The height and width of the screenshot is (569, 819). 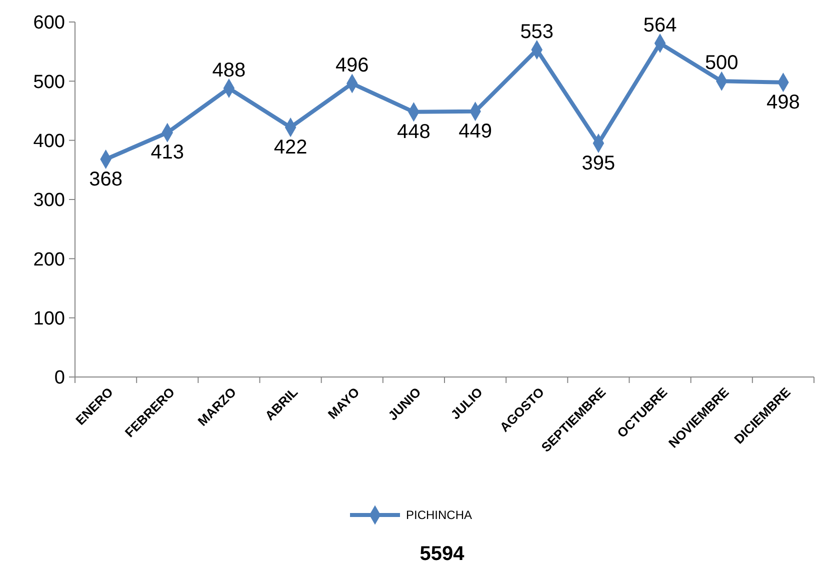 I want to click on y-tick-label: 200, so click(x=49, y=259).